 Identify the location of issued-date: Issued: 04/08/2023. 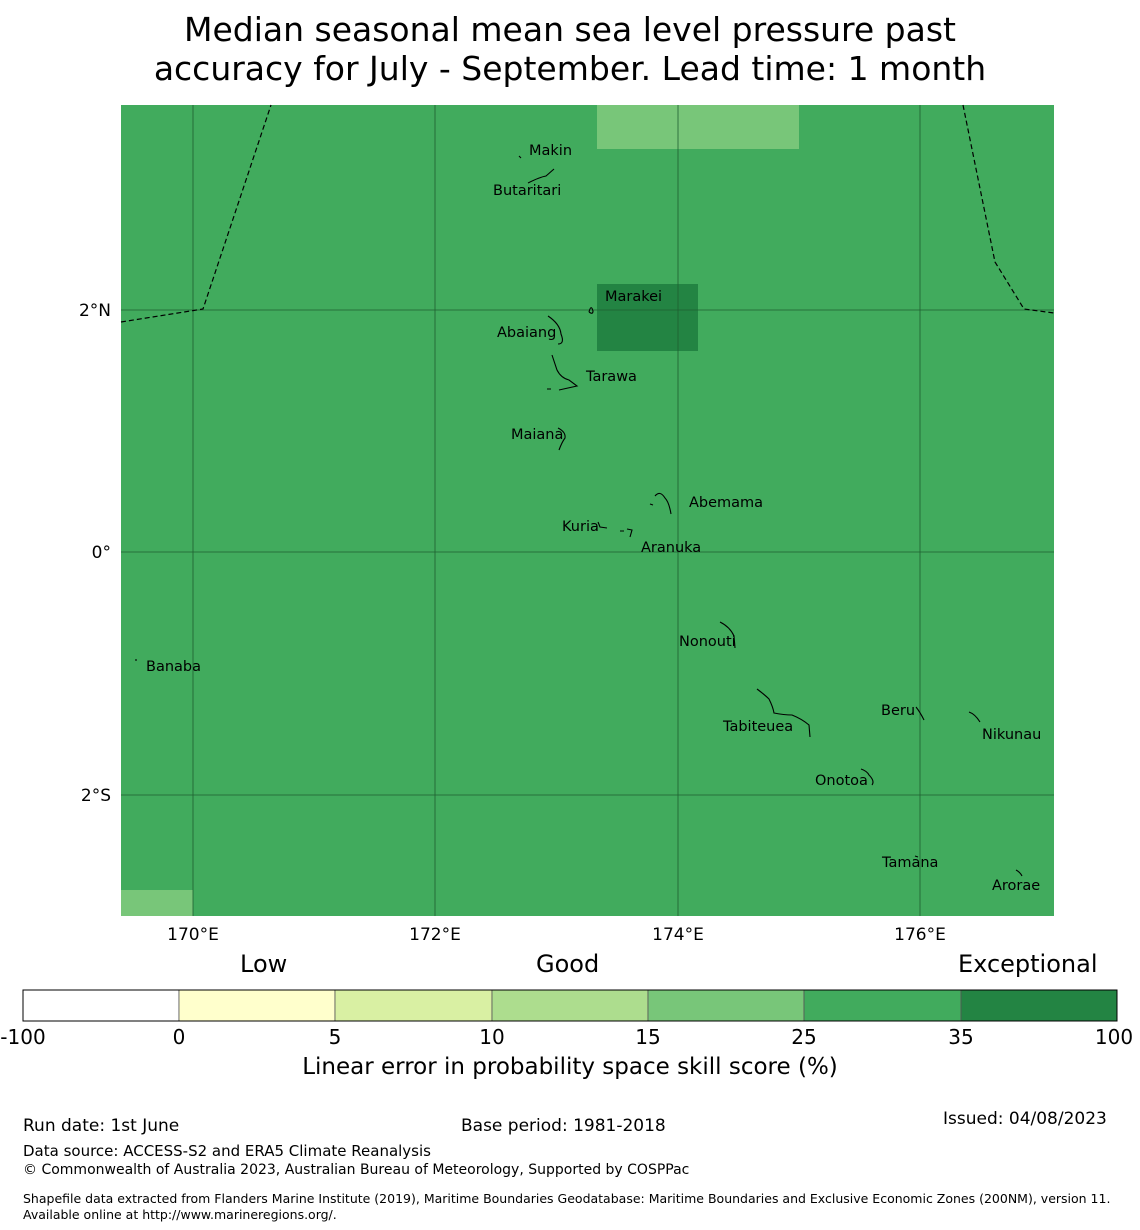
(1025, 1119).